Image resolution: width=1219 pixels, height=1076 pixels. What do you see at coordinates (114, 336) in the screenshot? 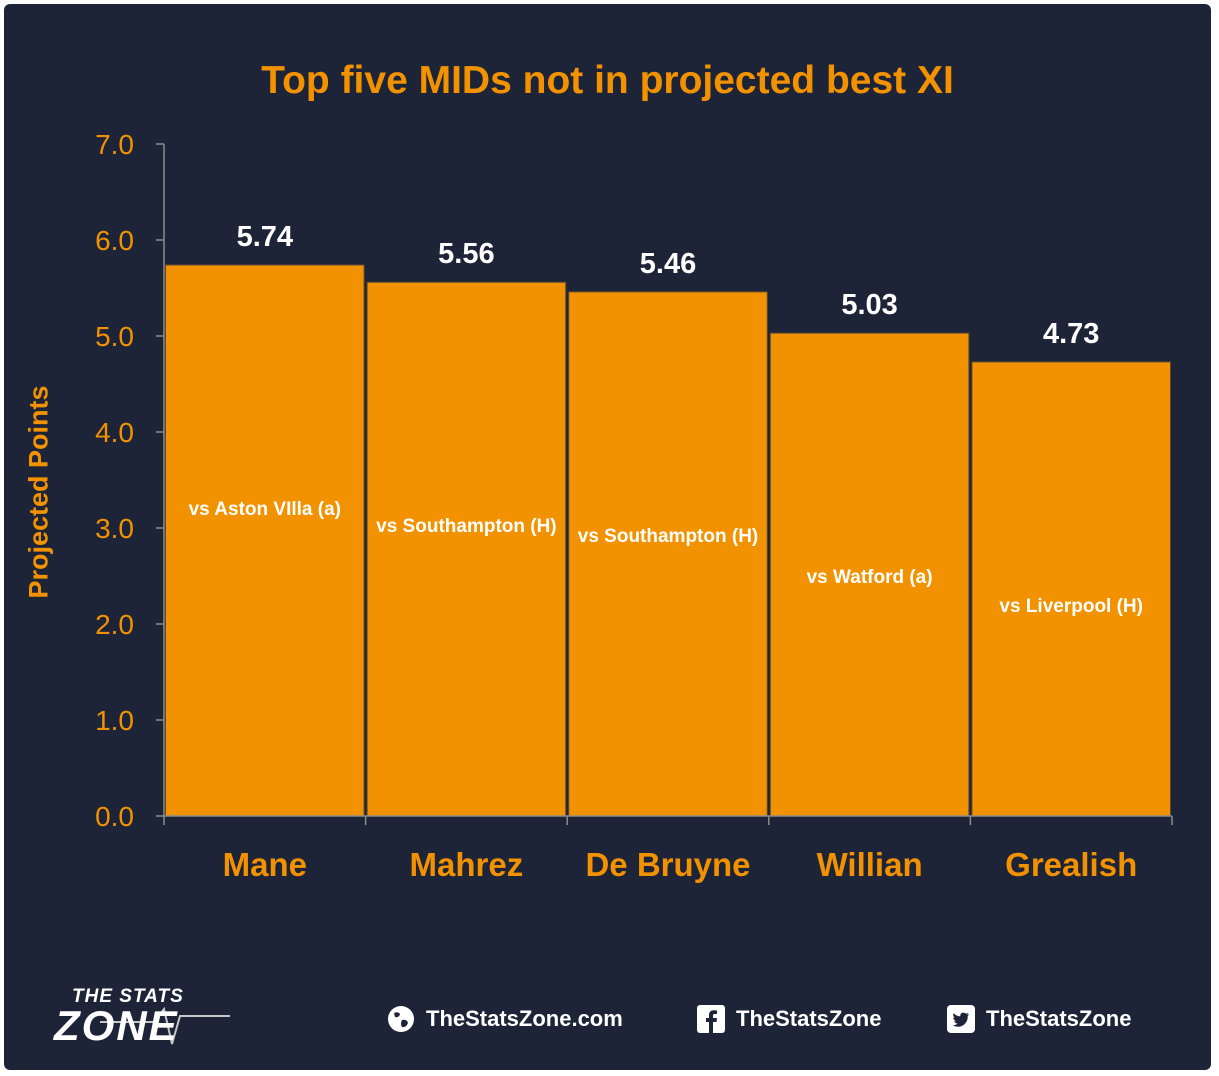
I see `y-tick-label: 5.0` at bounding box center [114, 336].